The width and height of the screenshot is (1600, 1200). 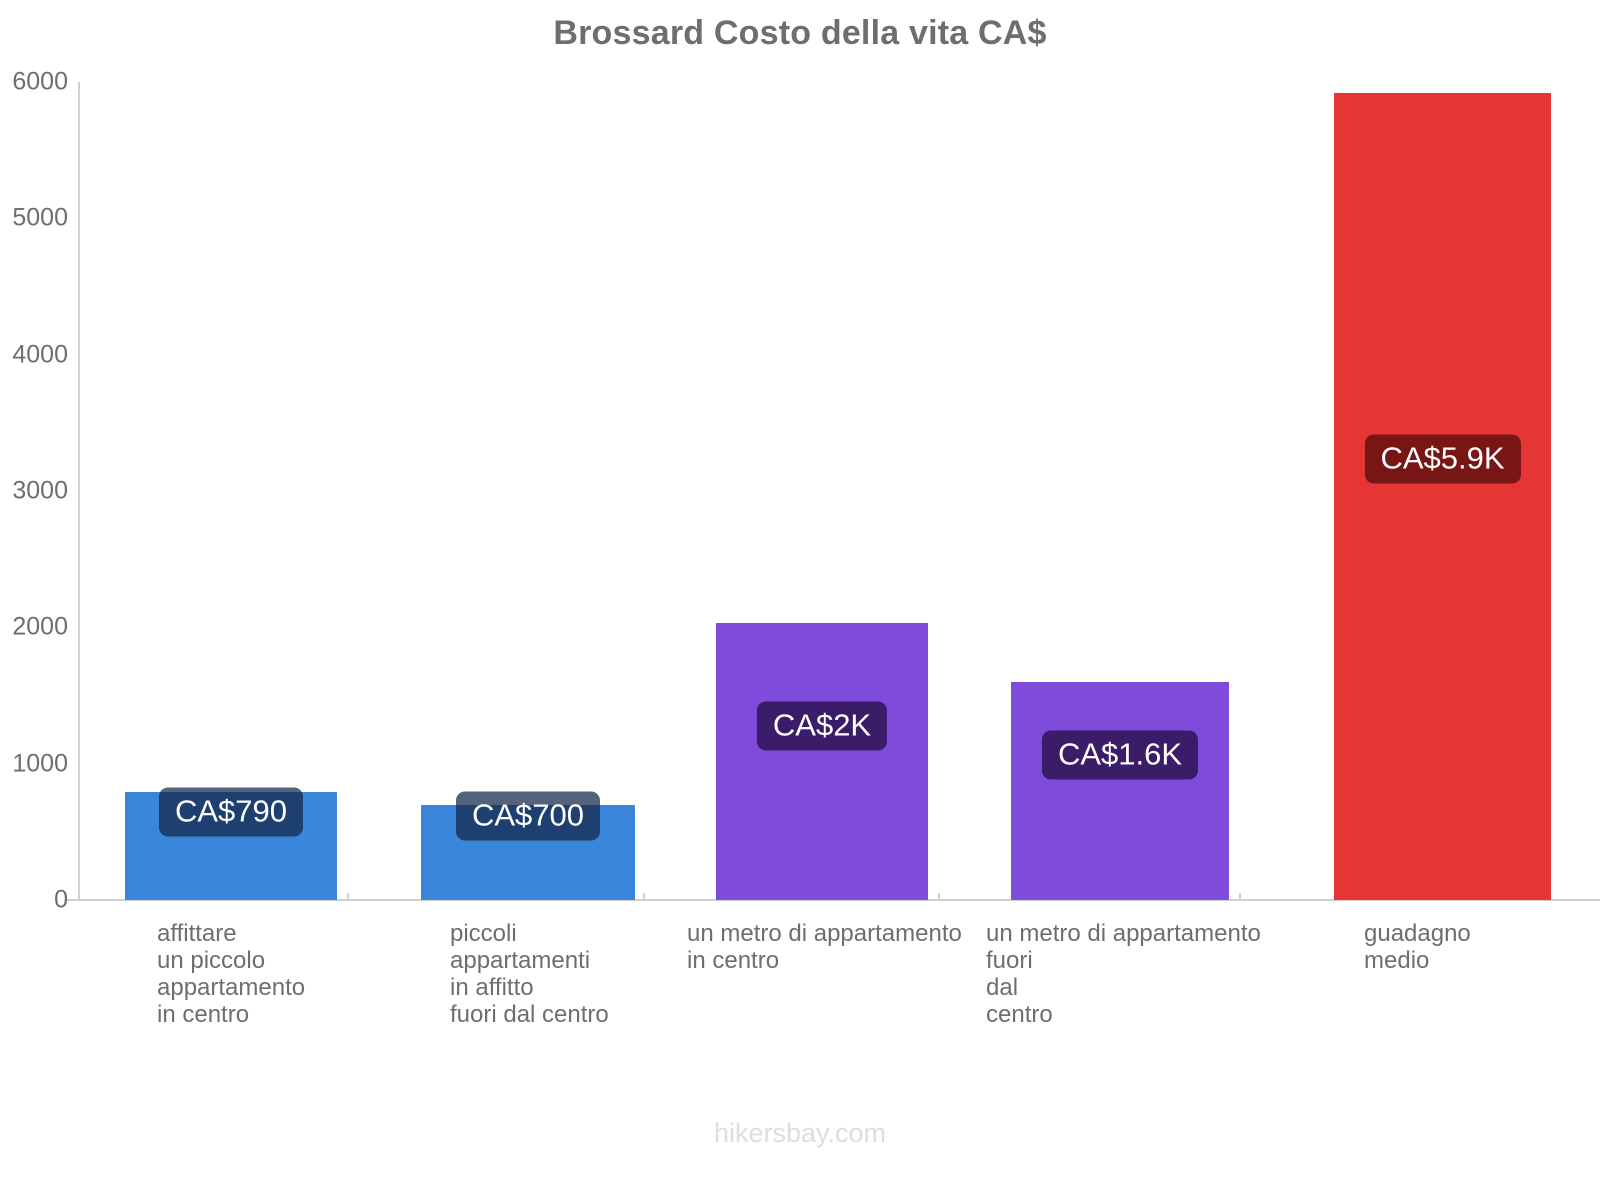 What do you see at coordinates (1120, 755) in the screenshot?
I see `bar-value-label-4: CA$1.6K` at bounding box center [1120, 755].